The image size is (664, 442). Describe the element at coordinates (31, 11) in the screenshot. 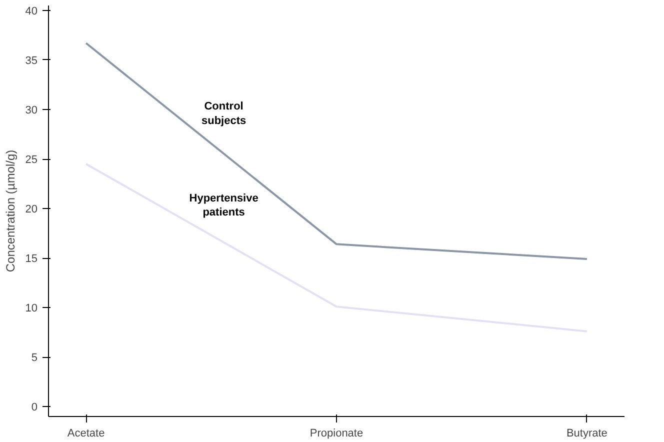

I see `y-tick-label: 40` at that location.